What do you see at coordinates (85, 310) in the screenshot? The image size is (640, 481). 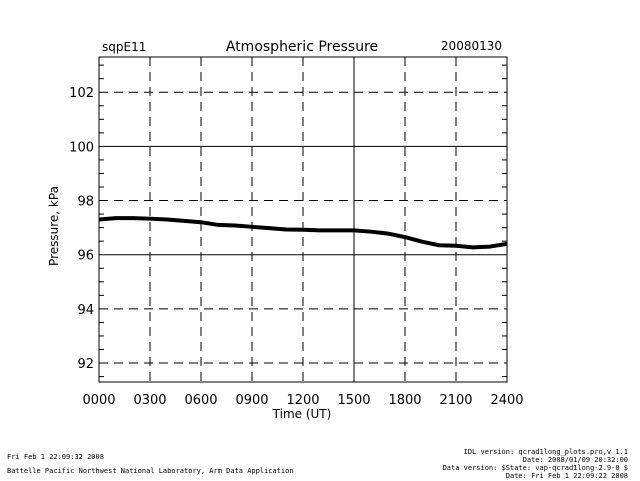 I see `y-tick-label: 94` at bounding box center [85, 310].